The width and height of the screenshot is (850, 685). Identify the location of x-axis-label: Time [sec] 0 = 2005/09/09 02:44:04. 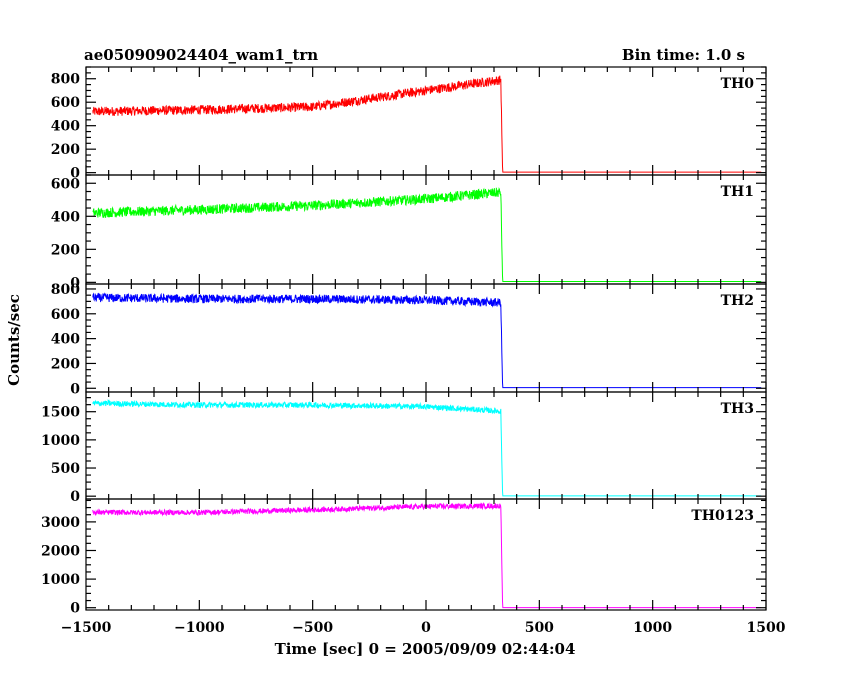
(425, 649).